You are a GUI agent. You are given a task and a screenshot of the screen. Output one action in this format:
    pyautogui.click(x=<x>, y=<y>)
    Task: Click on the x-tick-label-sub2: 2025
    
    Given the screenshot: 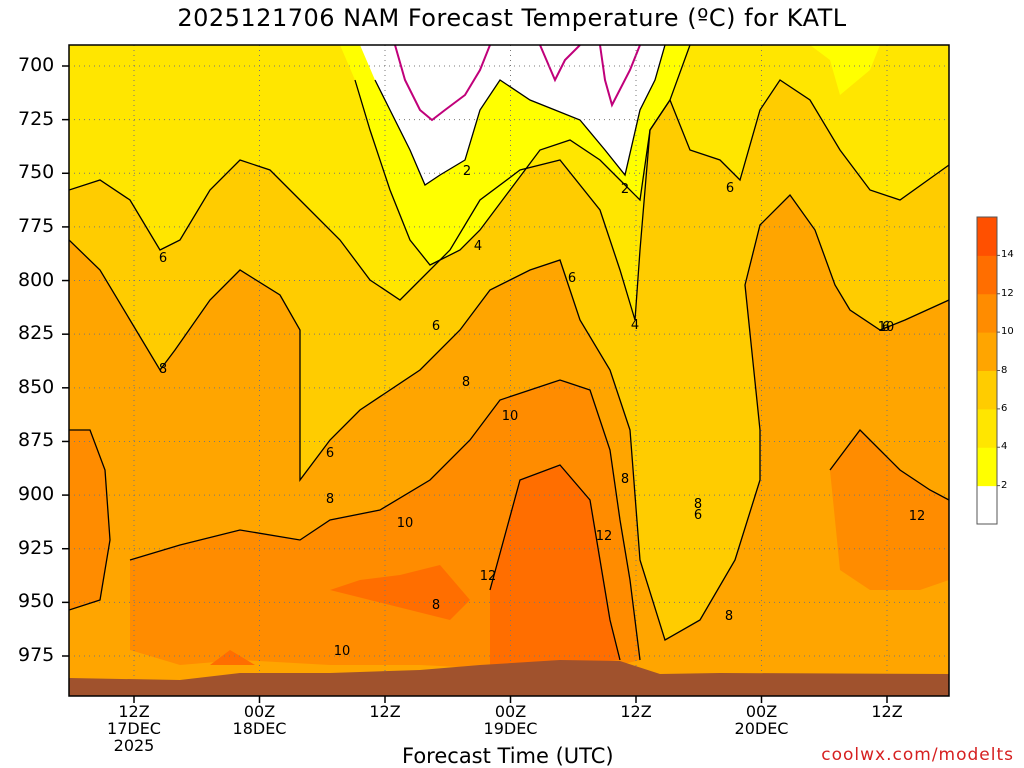 What is the action you would take?
    pyautogui.click(x=134, y=745)
    